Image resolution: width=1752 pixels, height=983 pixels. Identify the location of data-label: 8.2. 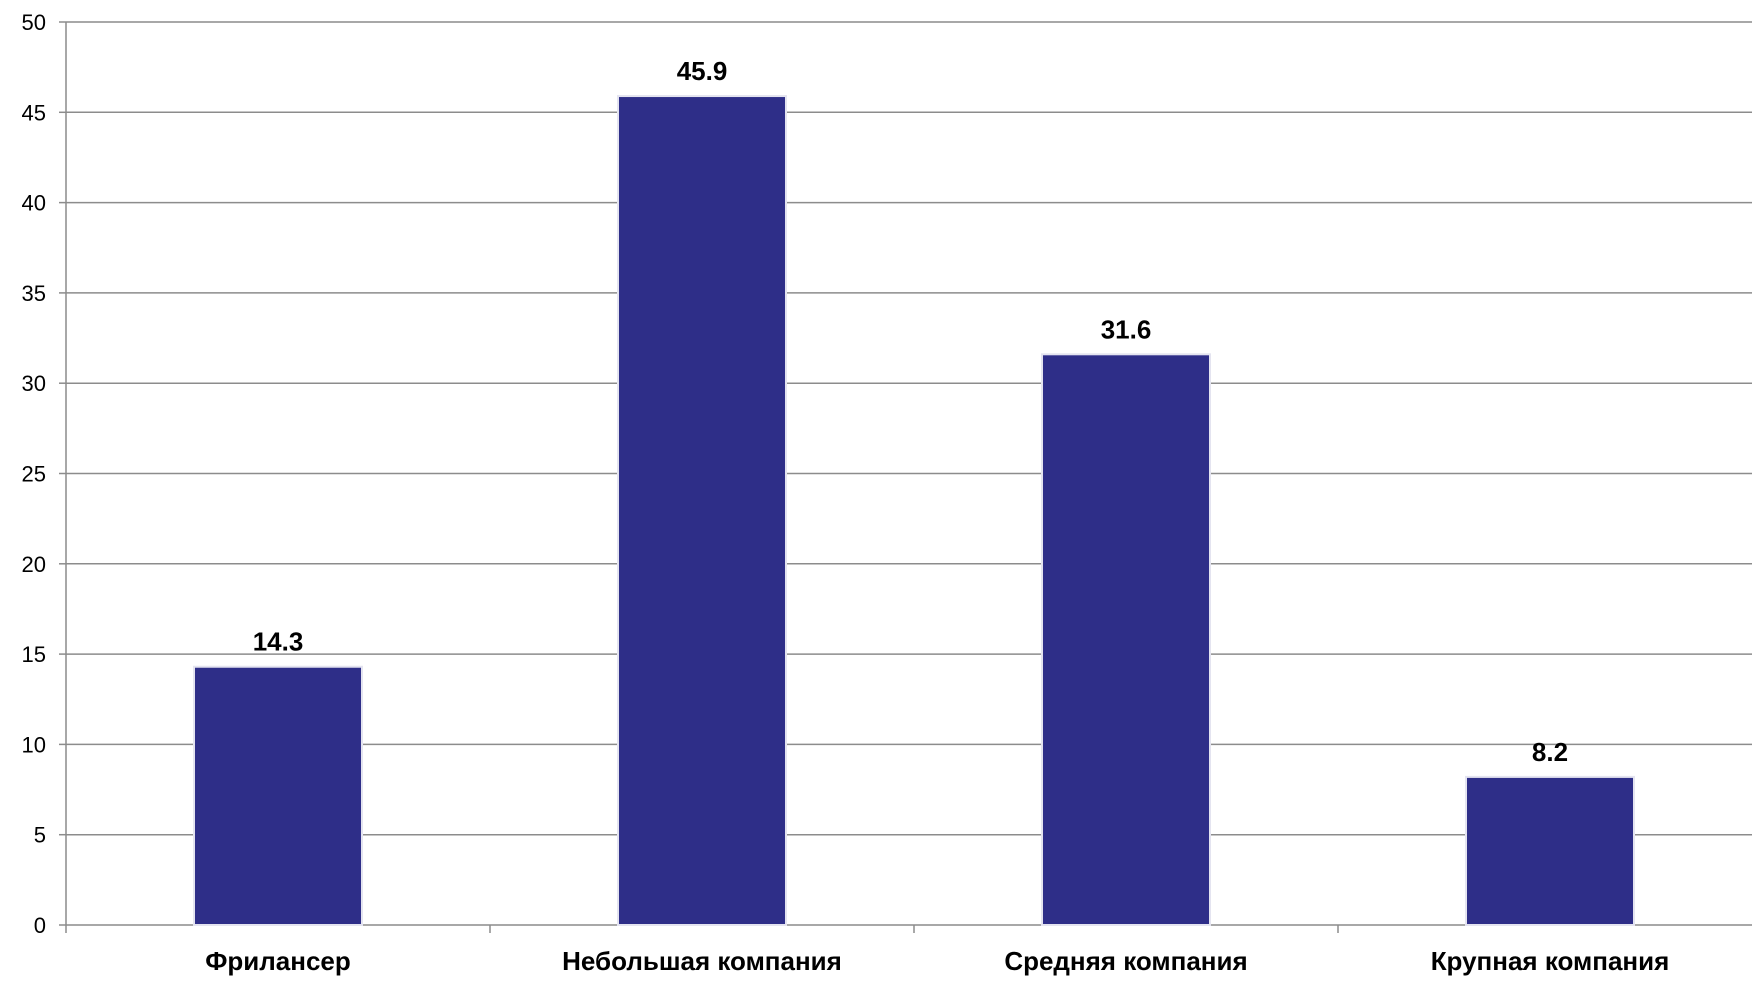
(1550, 752).